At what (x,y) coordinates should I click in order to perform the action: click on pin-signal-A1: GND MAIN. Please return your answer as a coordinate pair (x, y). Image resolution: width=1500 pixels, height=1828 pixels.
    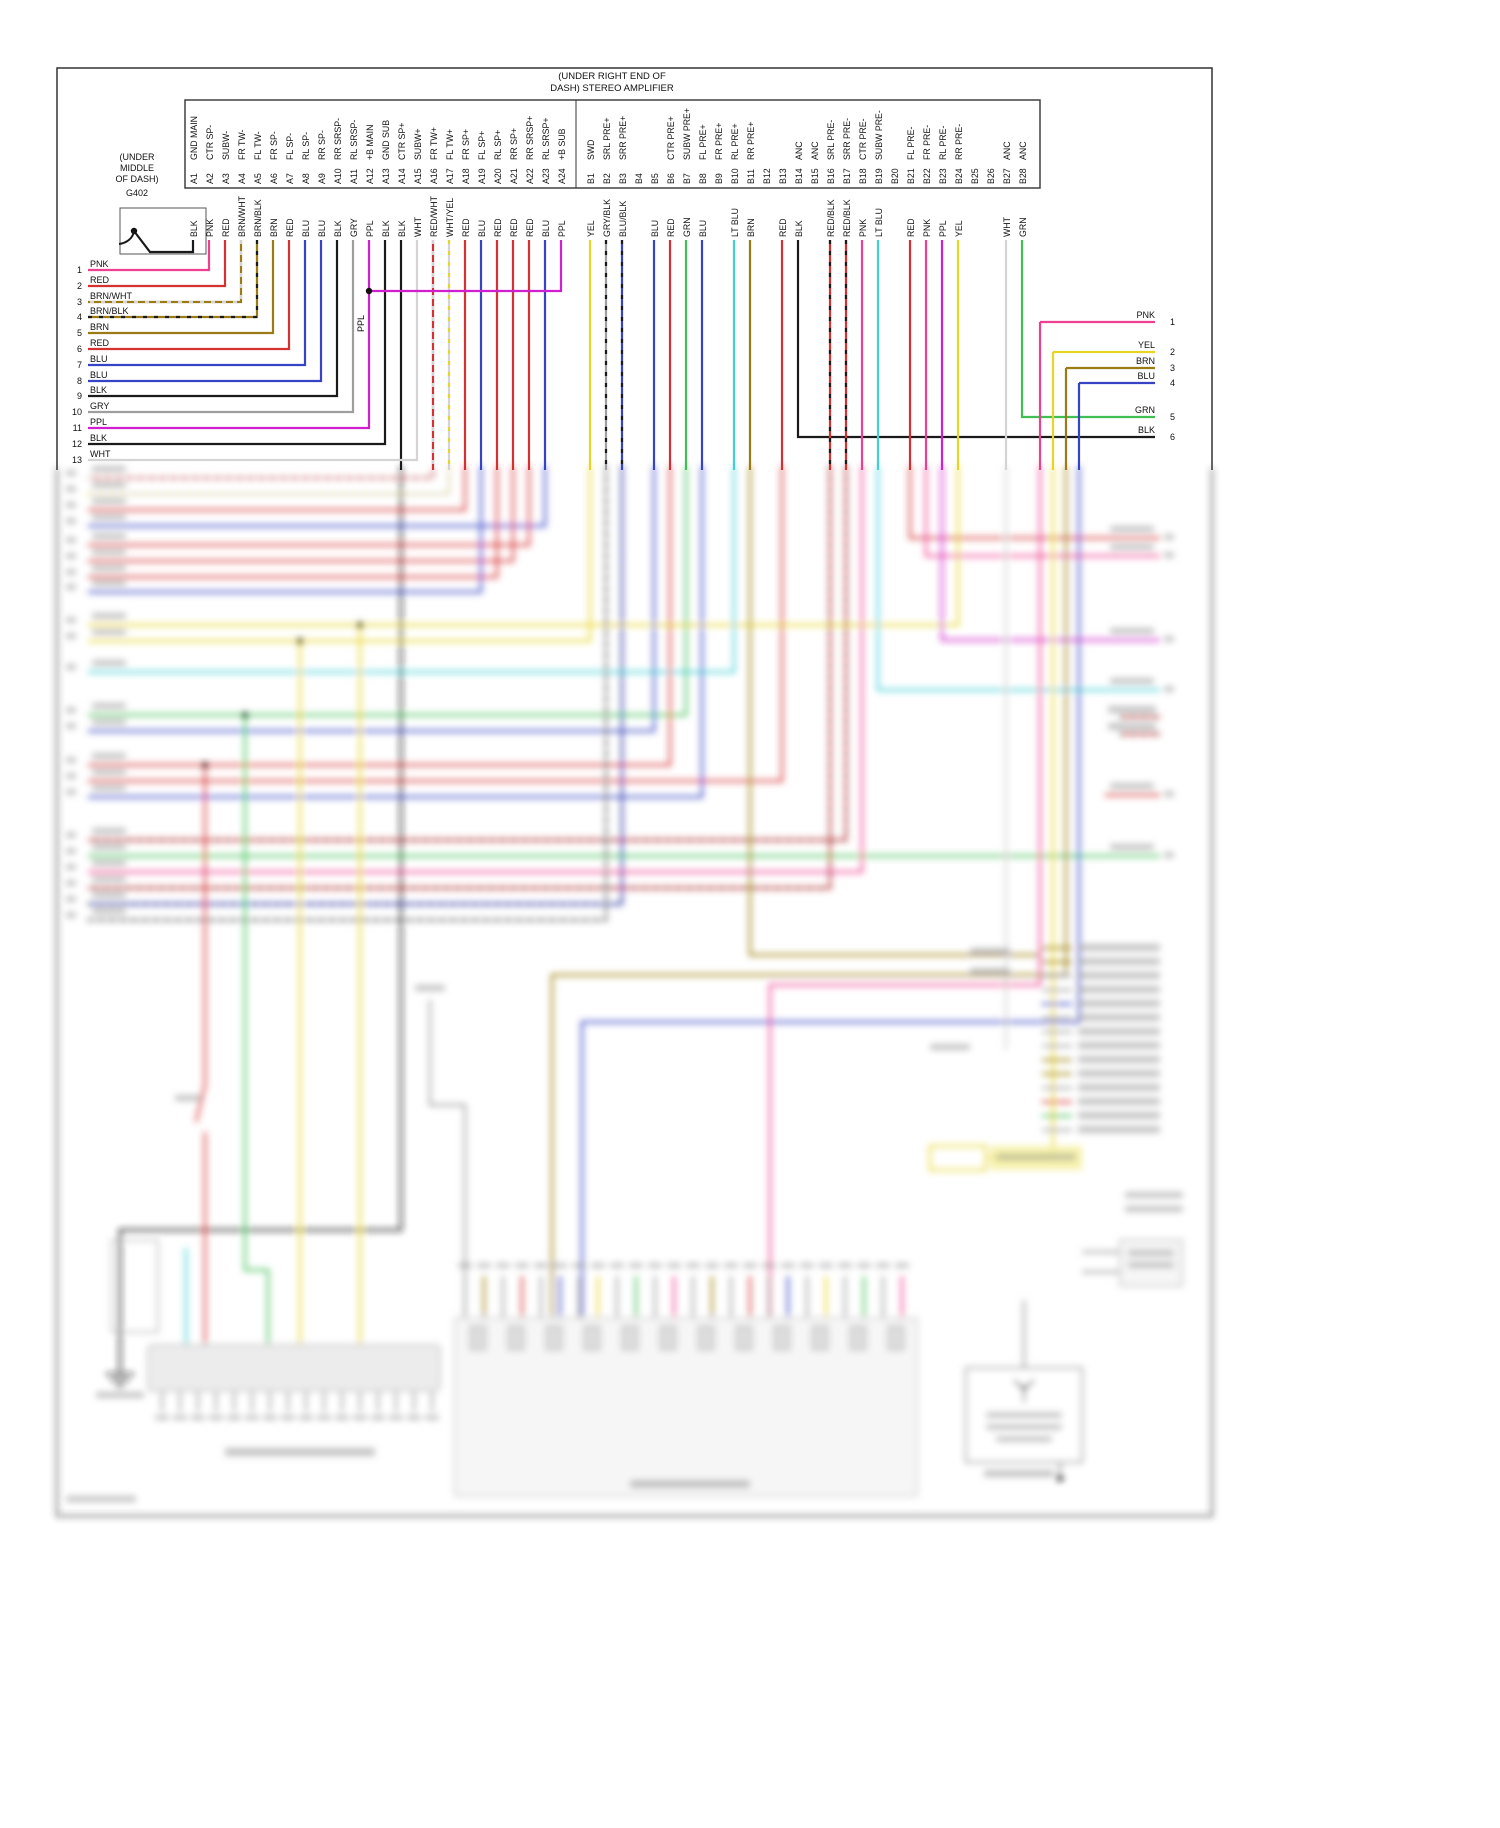
    Looking at the image, I should click on (194, 138).